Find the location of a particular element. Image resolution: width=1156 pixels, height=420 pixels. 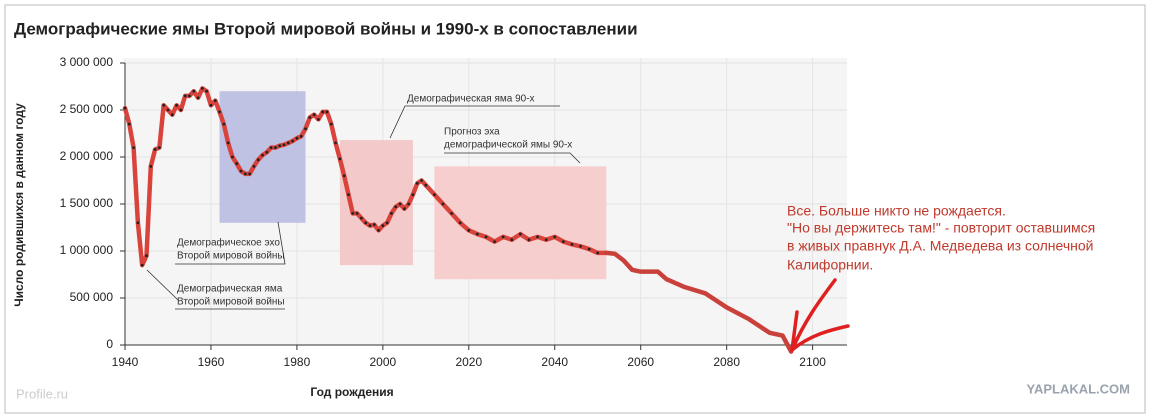

x-axis-label: Год рождения is located at coordinates (351, 392).